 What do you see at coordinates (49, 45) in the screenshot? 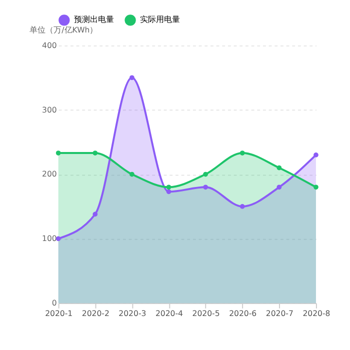
I see `y-tick-label: 400` at bounding box center [49, 45].